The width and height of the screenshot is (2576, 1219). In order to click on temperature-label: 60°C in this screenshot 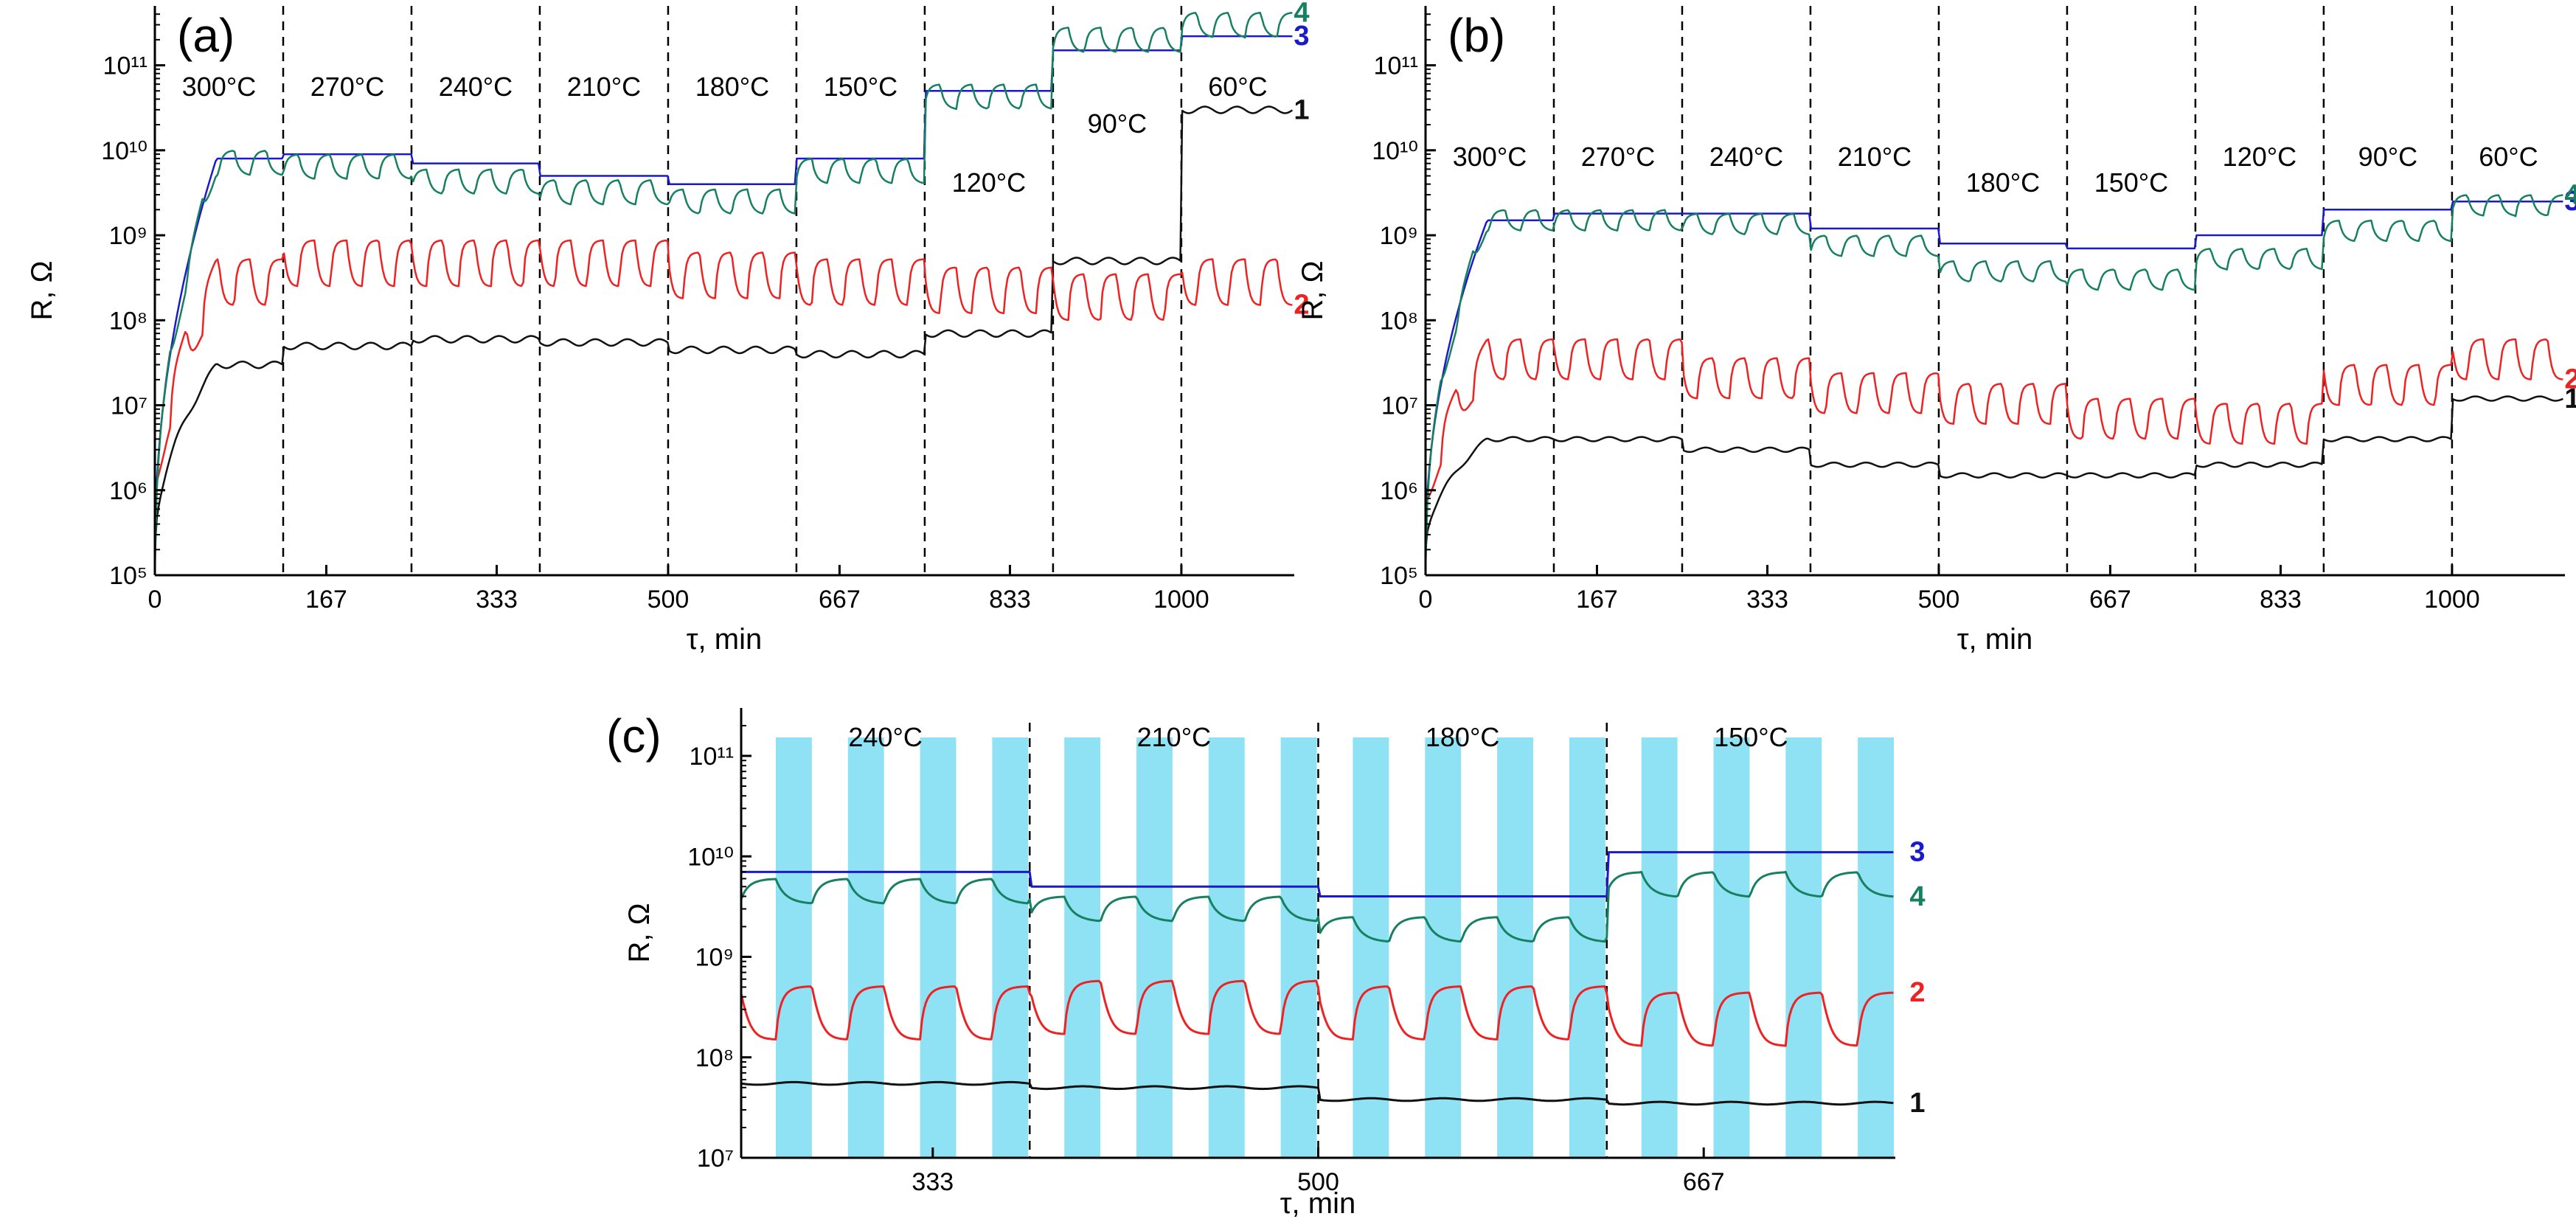, I will do `click(1237, 87)`.